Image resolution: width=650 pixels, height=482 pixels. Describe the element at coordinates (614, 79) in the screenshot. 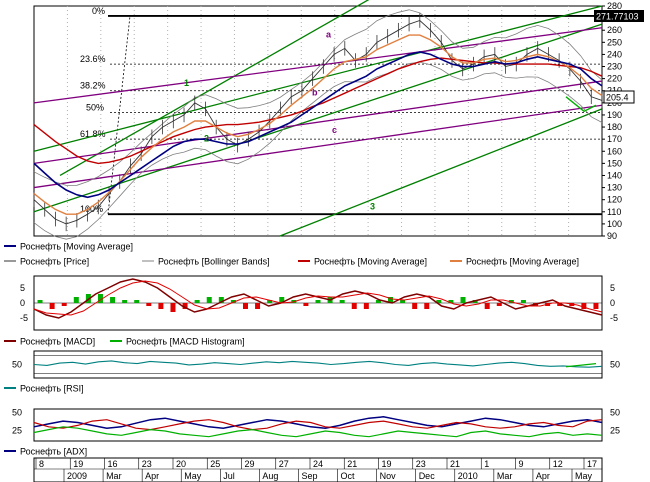

I see `y-tick-label: 220` at that location.